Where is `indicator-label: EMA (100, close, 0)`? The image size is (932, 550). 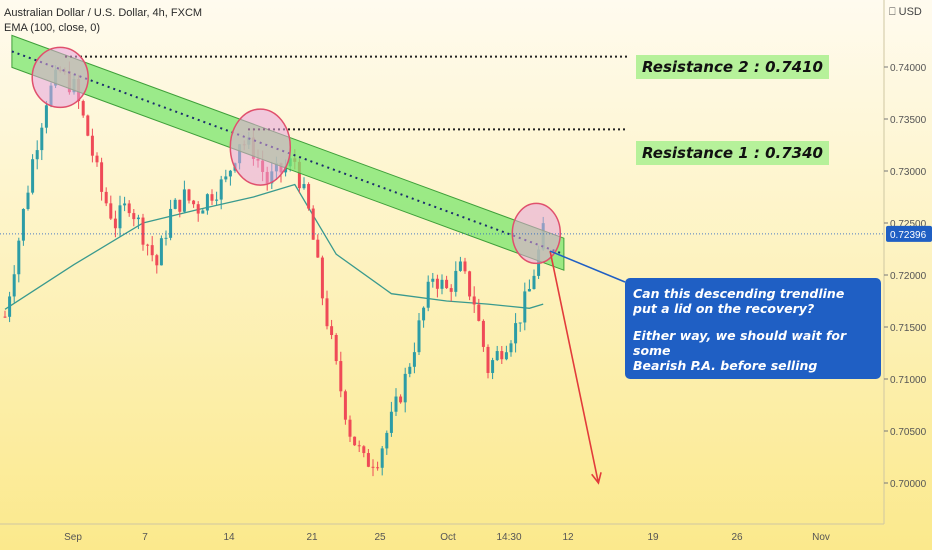 indicator-label: EMA (100, close, 0) is located at coordinates (52, 28).